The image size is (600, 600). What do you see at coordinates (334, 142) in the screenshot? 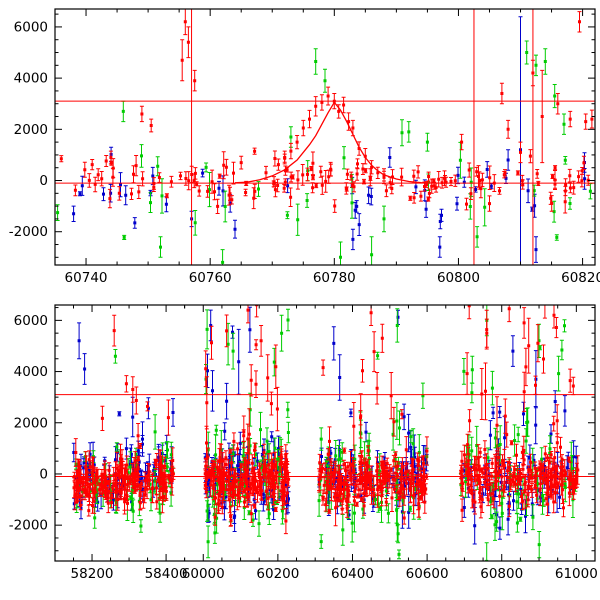
I see `model-curve` at bounding box center [334, 142].